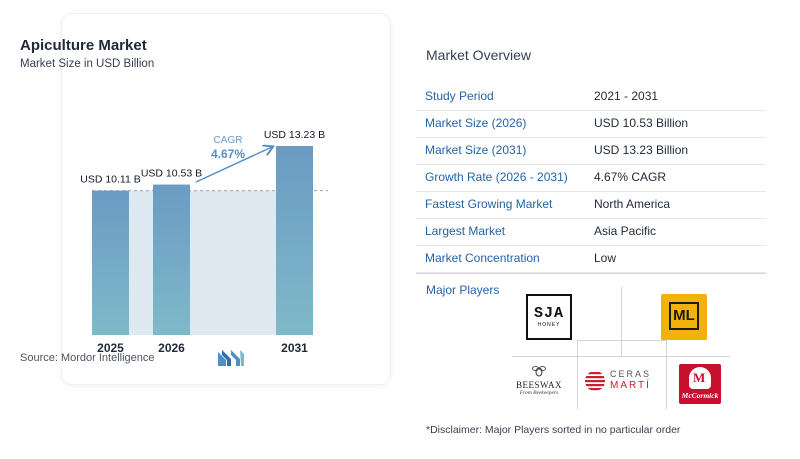  I want to click on beeswax-logo: BEESWAX From Beekeepers, so click(539, 384).